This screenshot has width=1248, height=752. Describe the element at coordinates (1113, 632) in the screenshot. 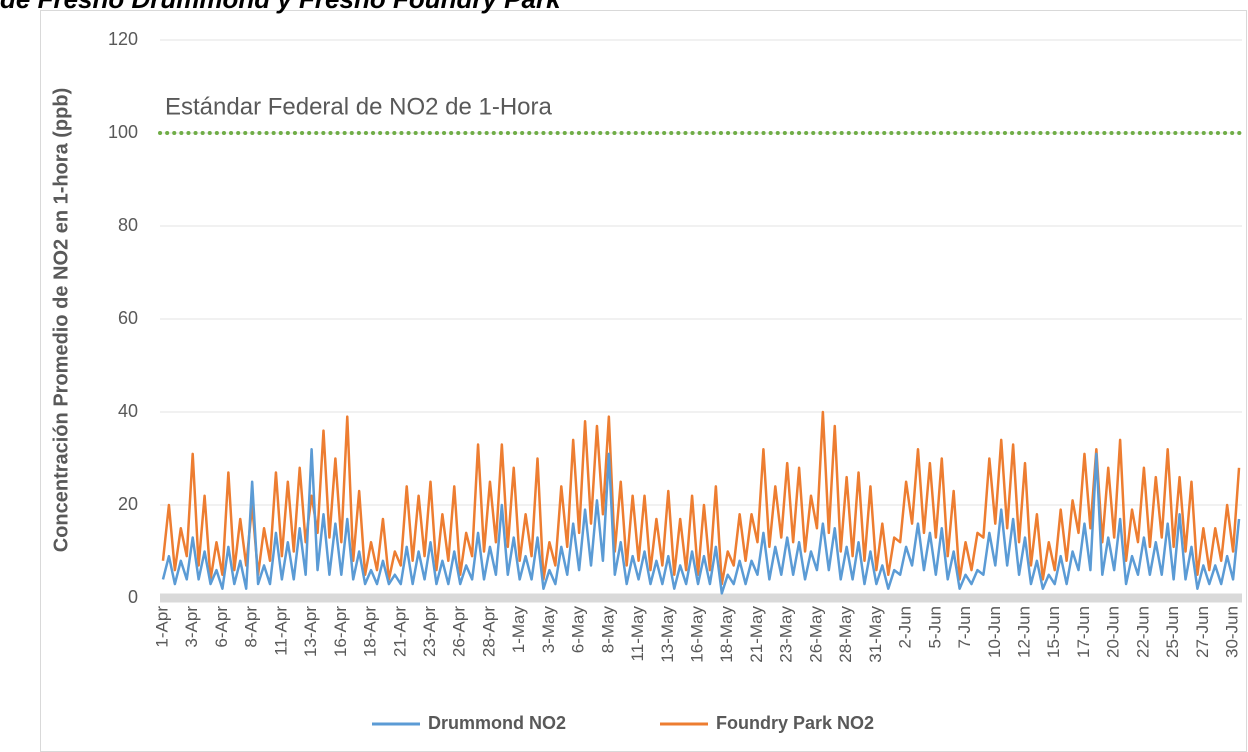

I see `x-tick-label: 20-Jun` at that location.